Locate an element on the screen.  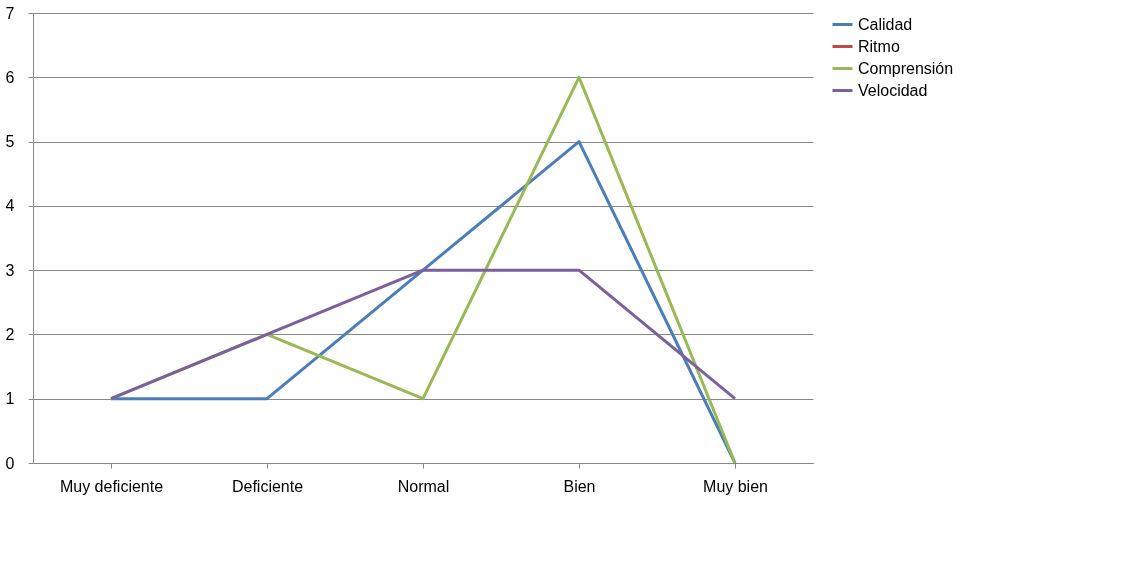
x-tick-label: Muy bien is located at coordinates (735, 486).